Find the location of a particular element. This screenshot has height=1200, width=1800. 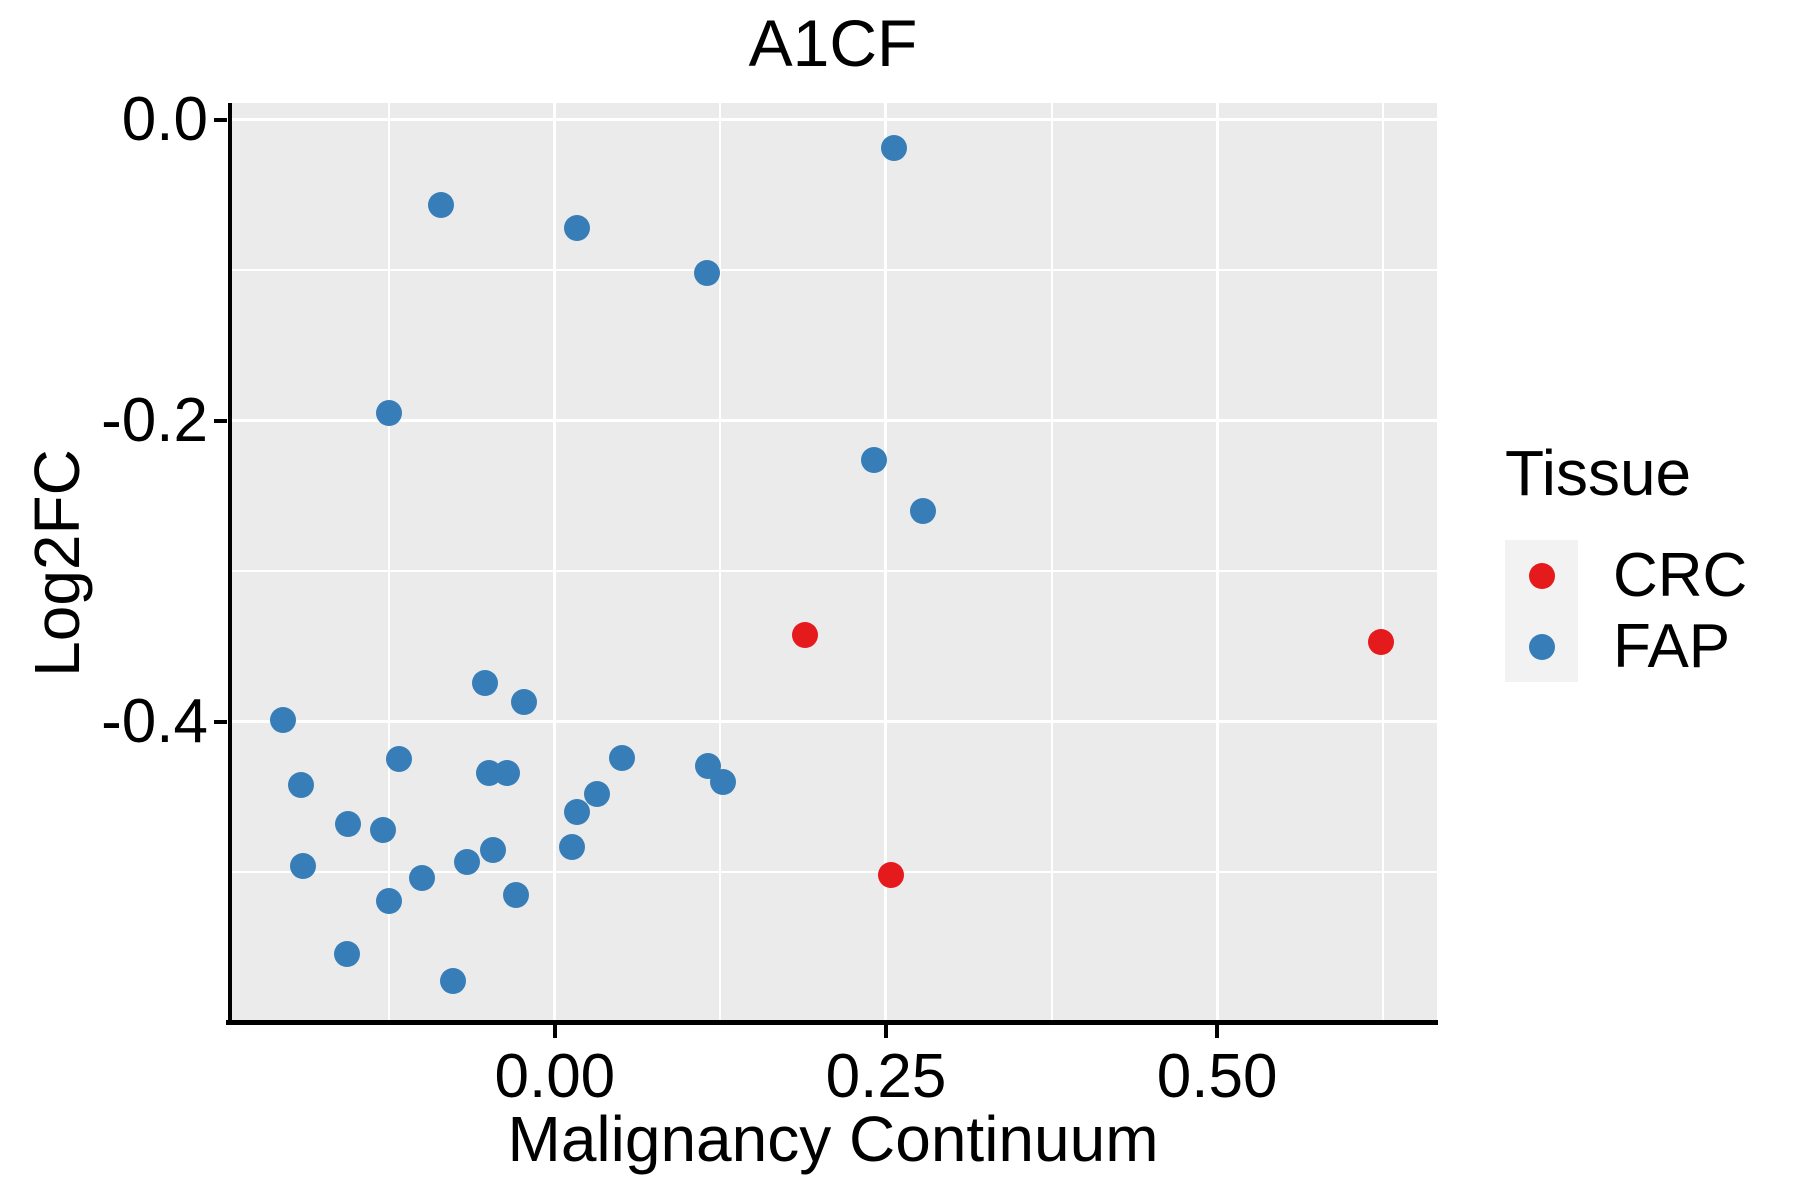

legend-label-fap: FAP is located at coordinates (1672, 646).